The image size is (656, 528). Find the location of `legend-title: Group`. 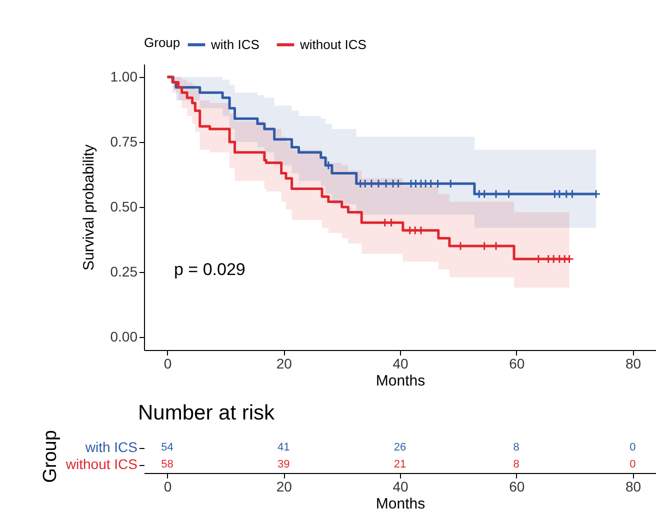

legend-title: Group is located at coordinates (162, 42).